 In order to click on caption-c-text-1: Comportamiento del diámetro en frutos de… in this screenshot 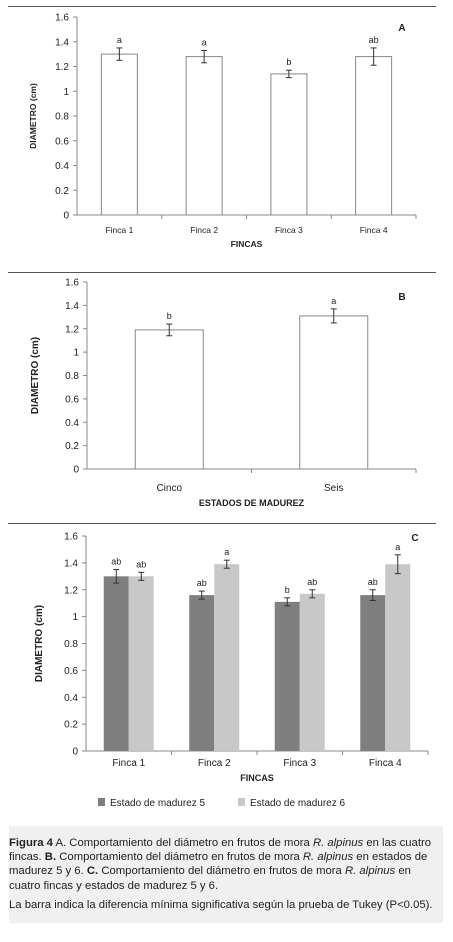, I will do `click(221, 871)`.